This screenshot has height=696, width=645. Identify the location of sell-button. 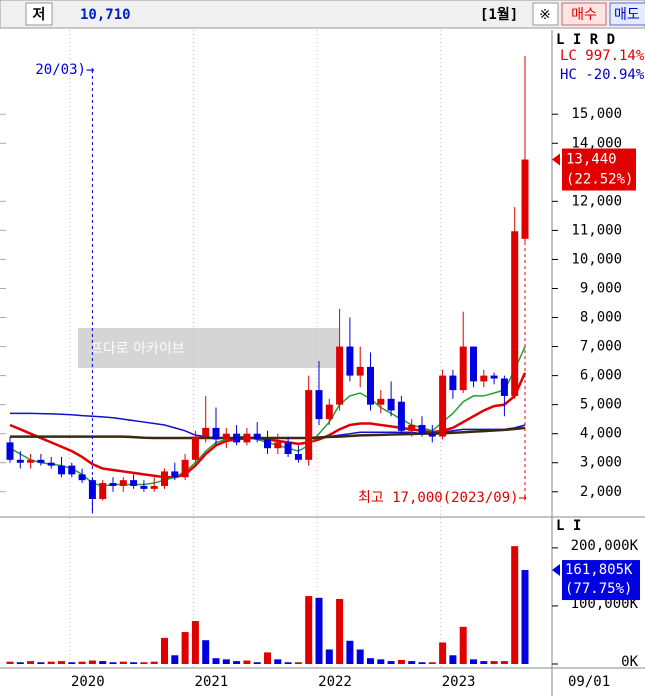
(627, 14).